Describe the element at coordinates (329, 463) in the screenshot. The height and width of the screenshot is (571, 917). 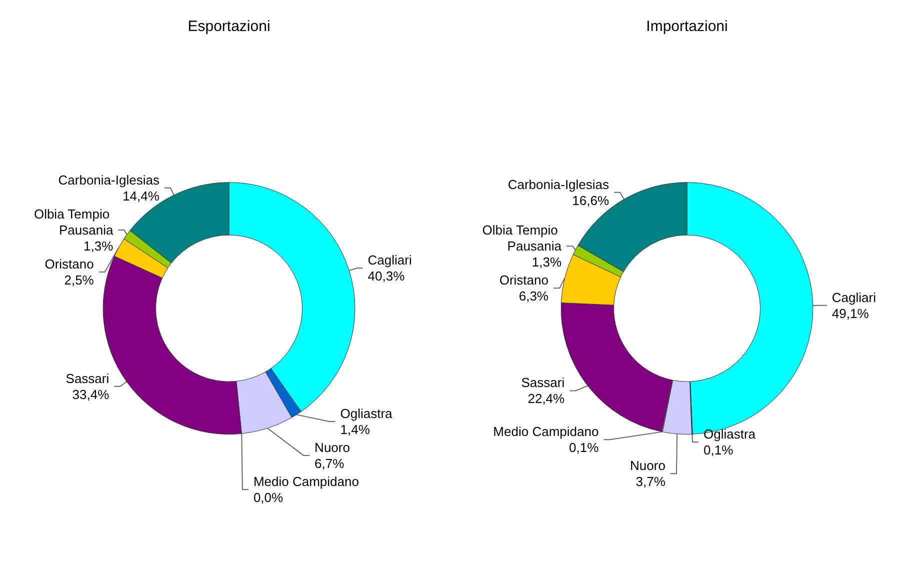
I see `data-label: 6,7%` at that location.